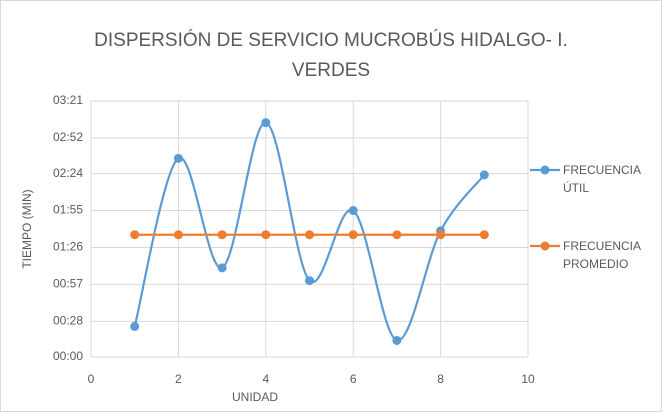  I want to click on x-tick-label: 8, so click(440, 379).